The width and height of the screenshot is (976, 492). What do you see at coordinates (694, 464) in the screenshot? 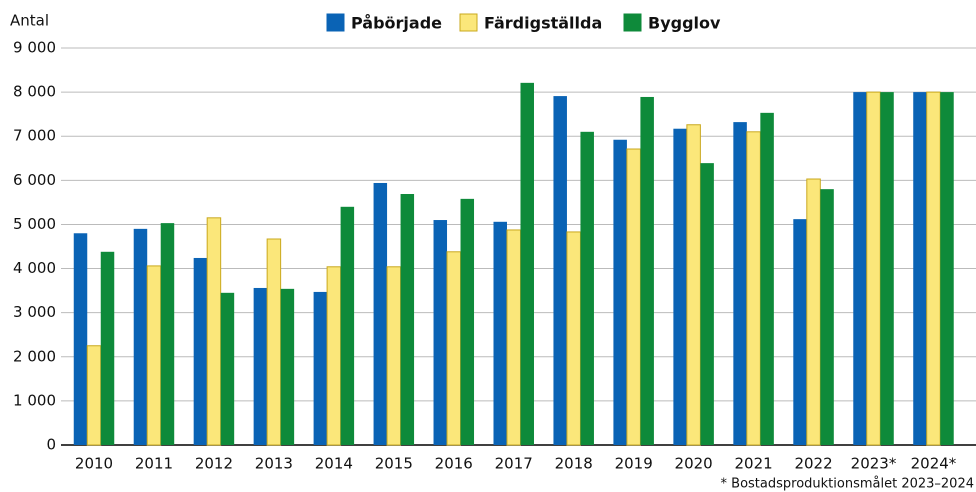
I see `x-tick-label: 2020` at bounding box center [694, 464].